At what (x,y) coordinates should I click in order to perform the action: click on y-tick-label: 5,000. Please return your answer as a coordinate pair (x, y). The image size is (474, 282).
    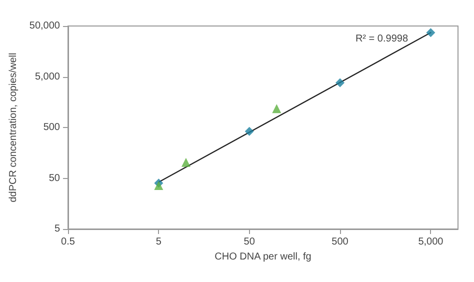
    Looking at the image, I should click on (47, 76).